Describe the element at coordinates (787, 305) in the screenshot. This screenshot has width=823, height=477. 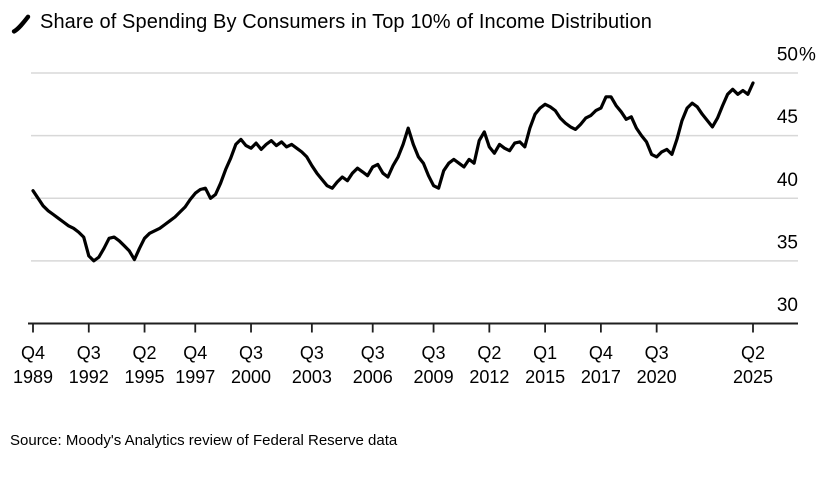
I see `y-axis-label: 30` at that location.